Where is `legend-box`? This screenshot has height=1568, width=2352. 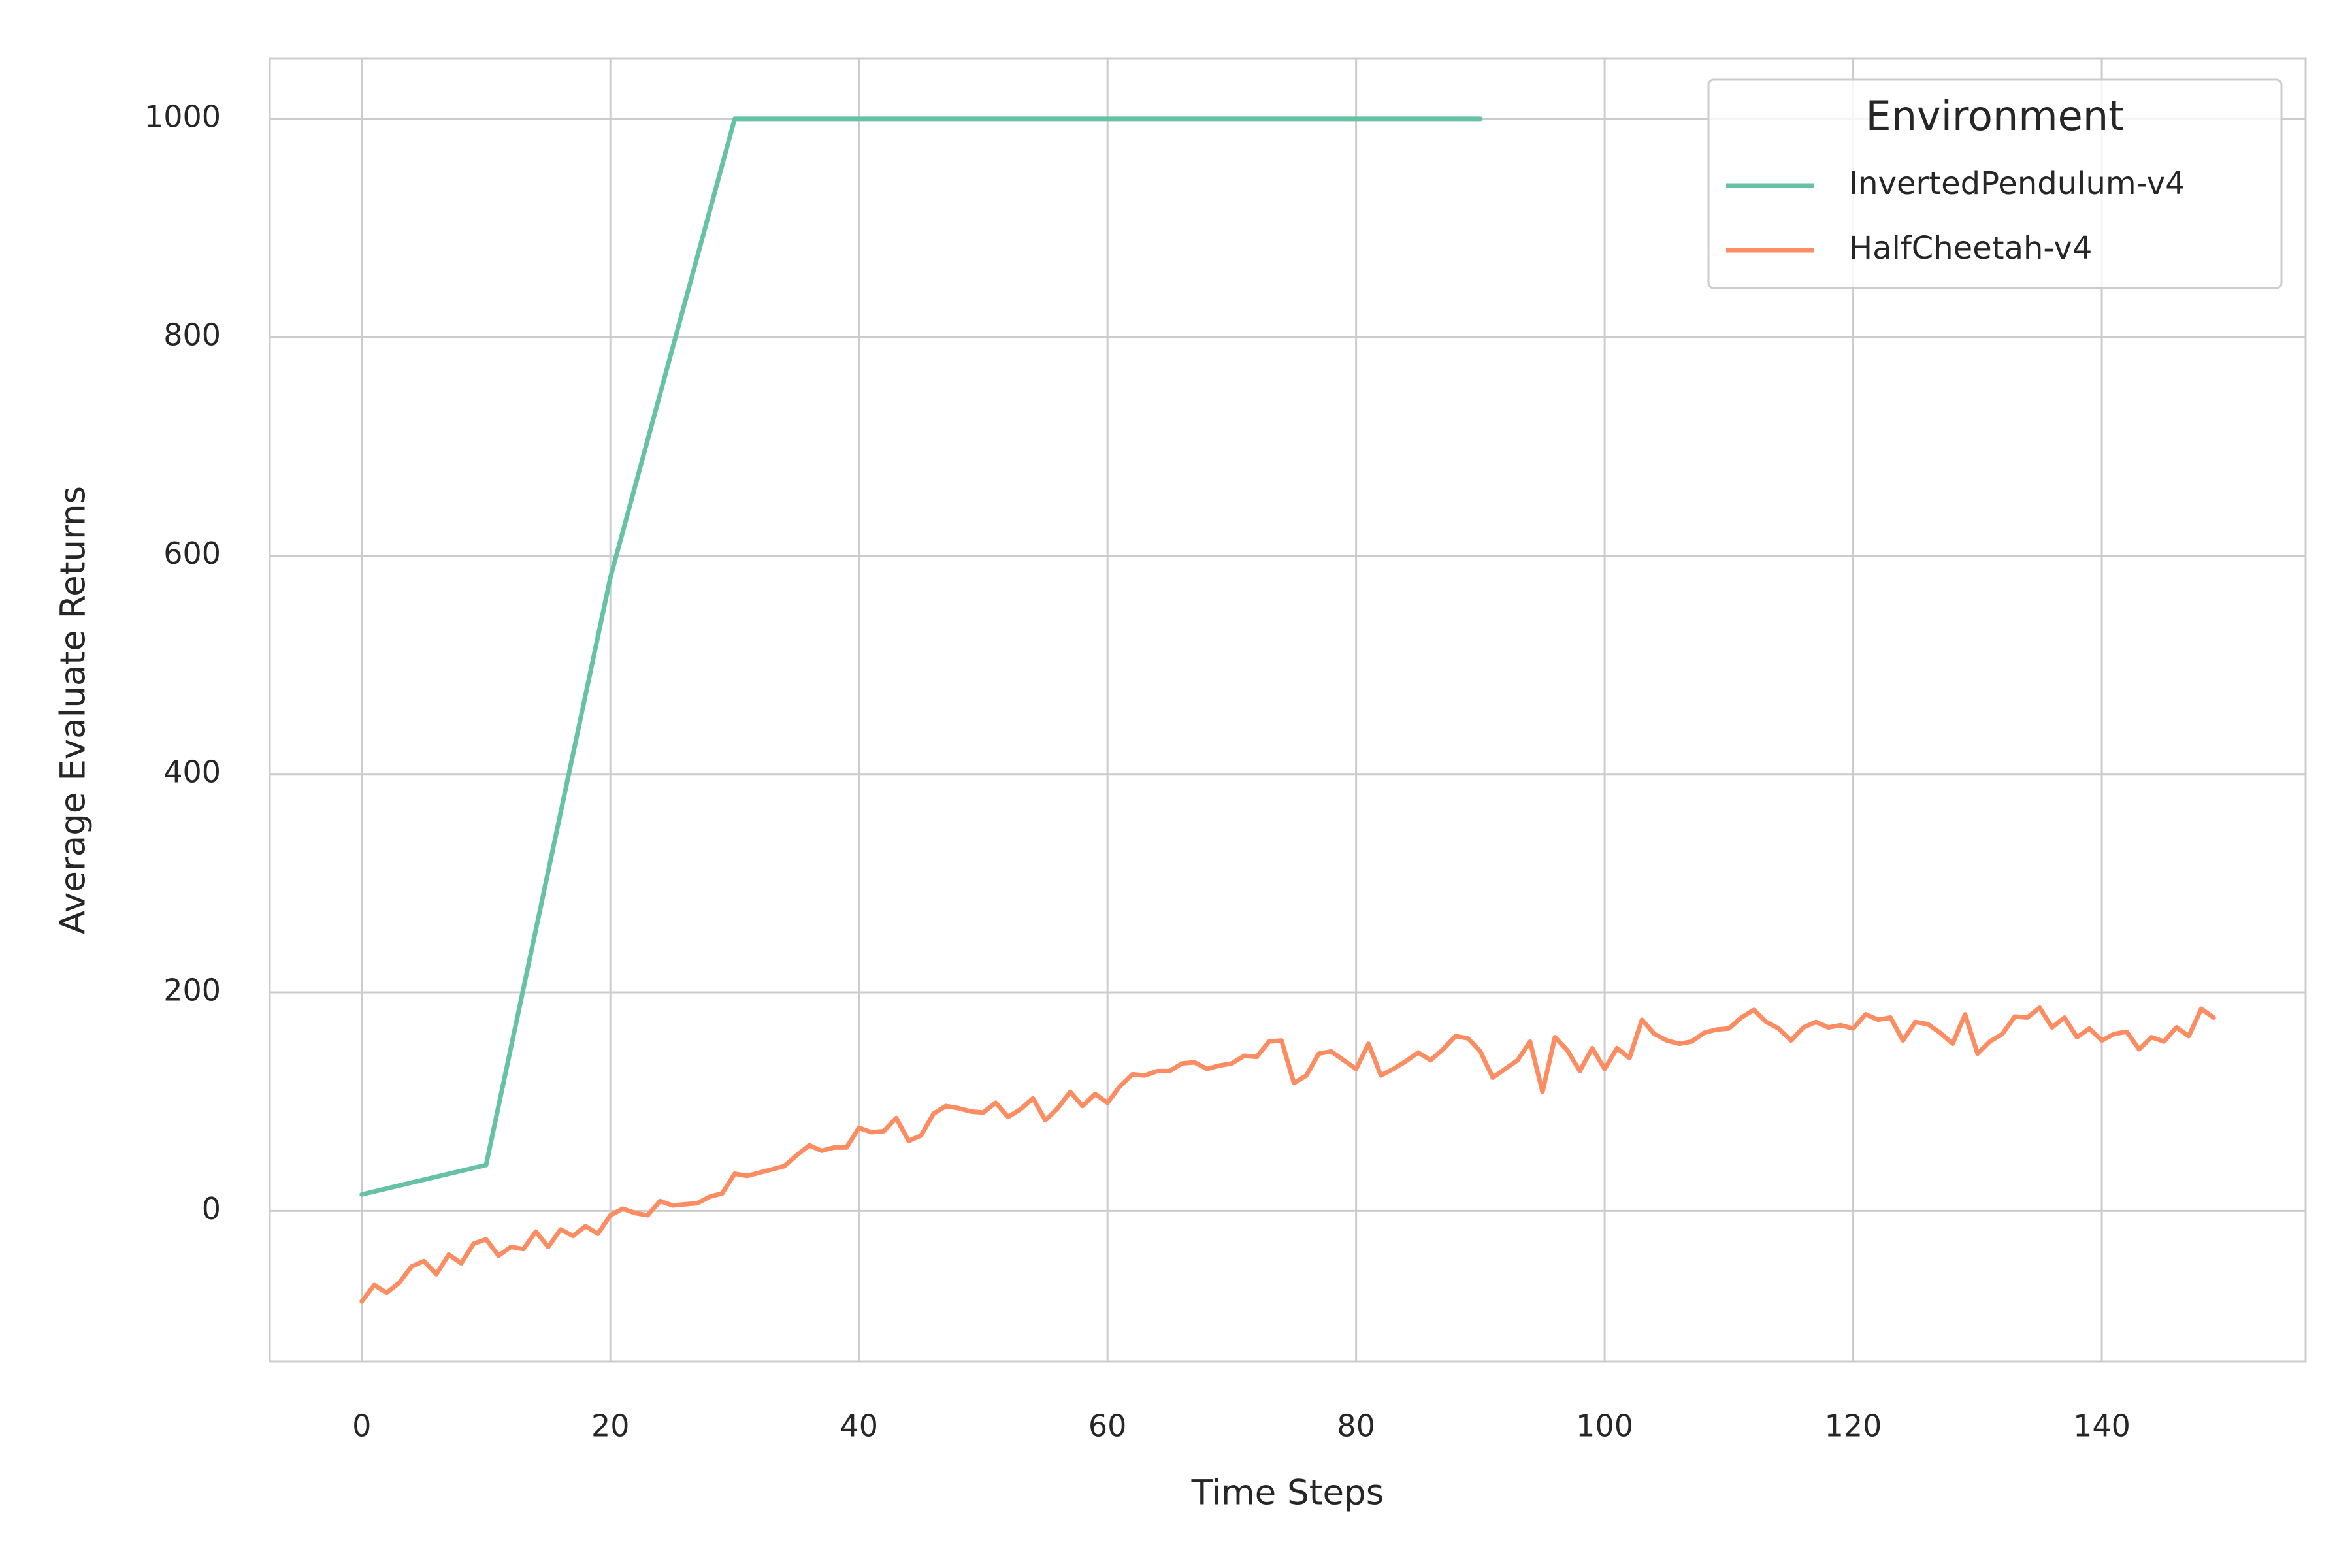 legend-box is located at coordinates (1995, 183).